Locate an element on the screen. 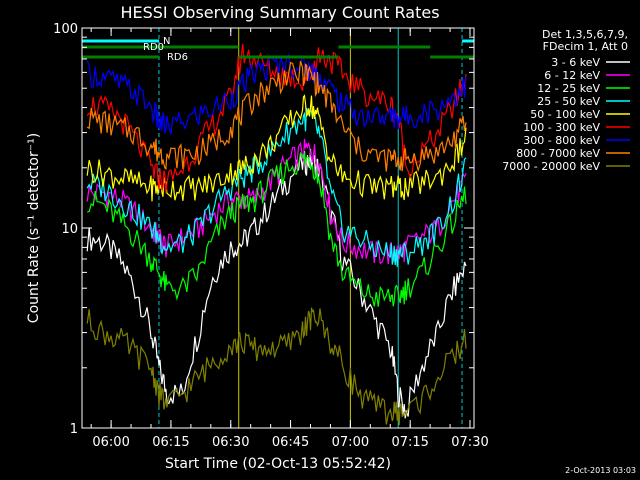  x-tick-label: 06:15 is located at coordinates (170, 442).